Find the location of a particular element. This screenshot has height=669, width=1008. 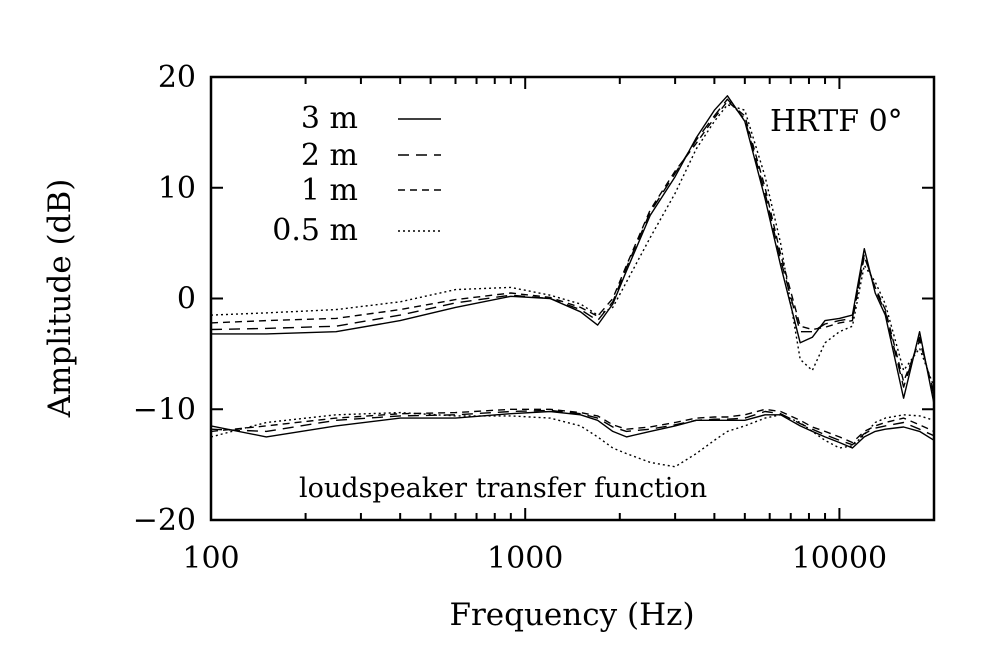

series-05m-loudspeaker is located at coordinates (572, 439).